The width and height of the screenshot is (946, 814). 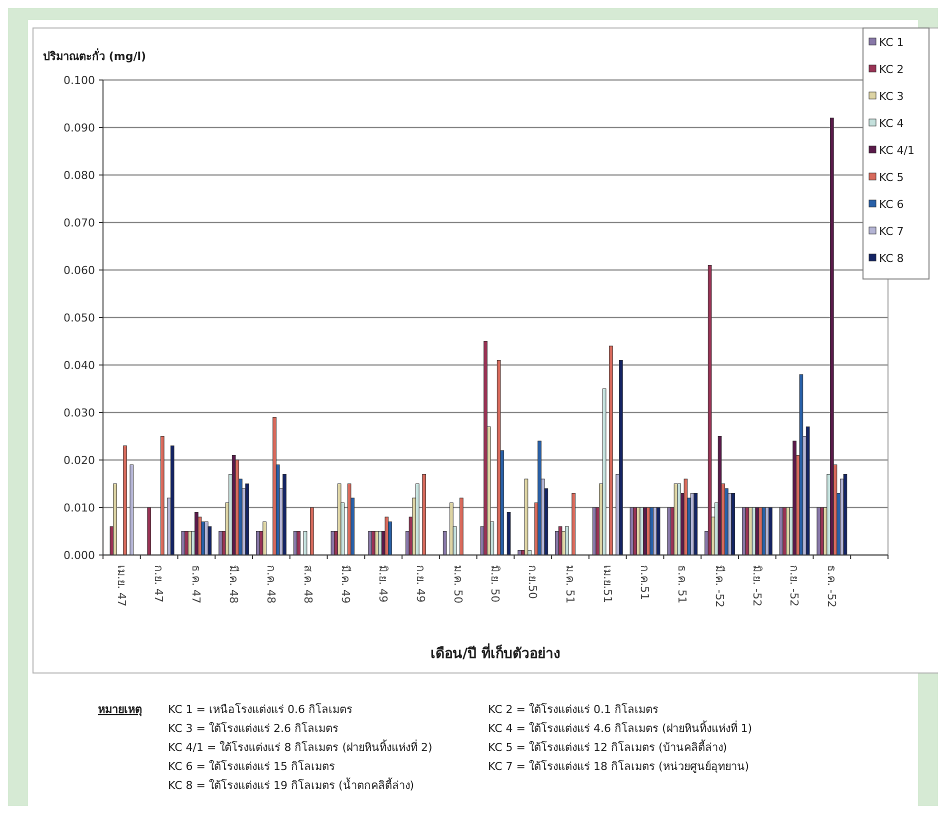 I want to click on x-tick-label: ม.ค. 50, so click(x=457, y=584).